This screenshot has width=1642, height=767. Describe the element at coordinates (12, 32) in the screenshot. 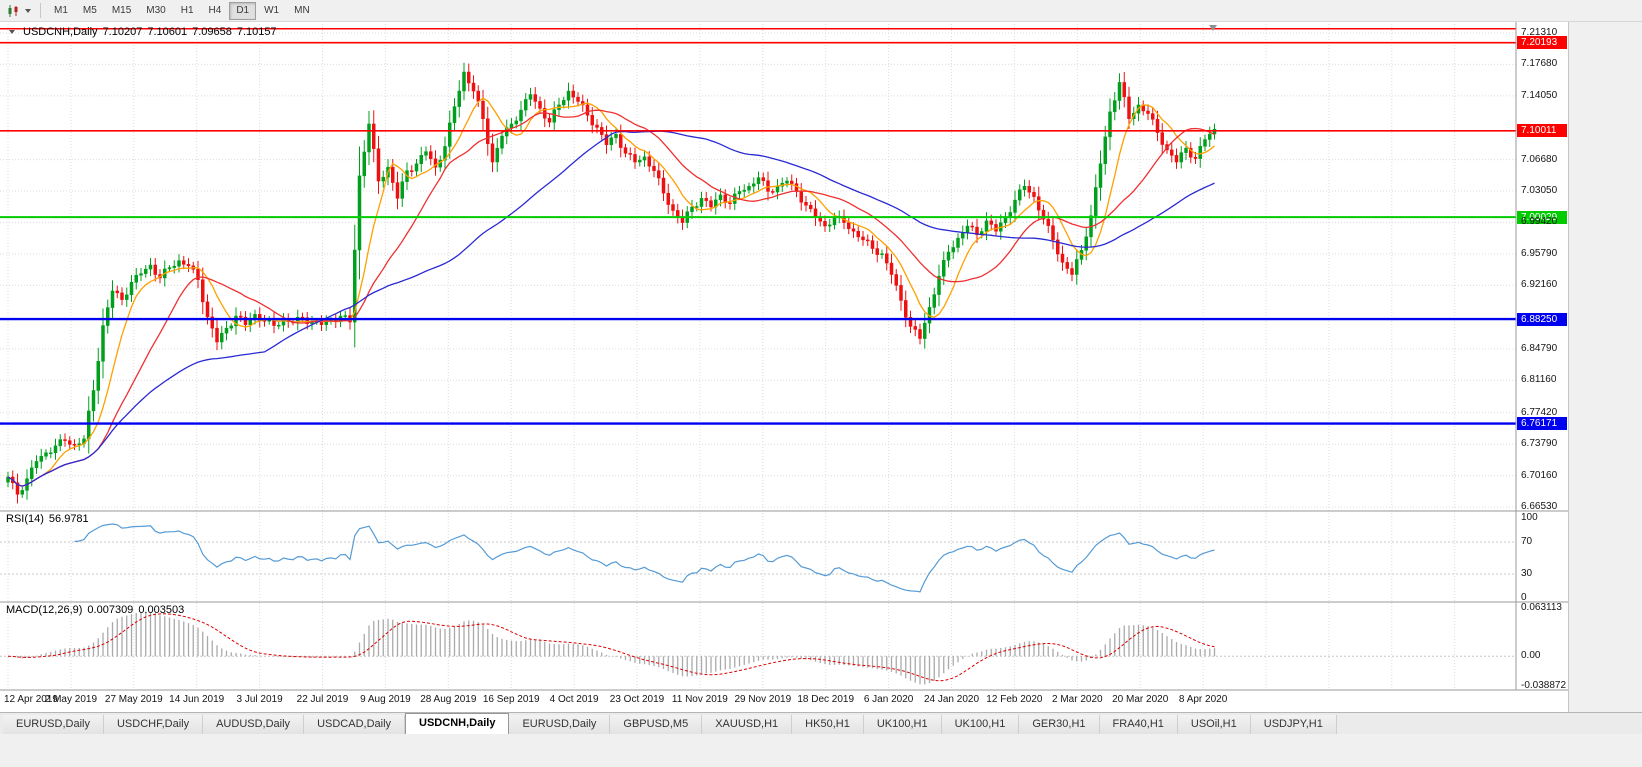

I see `chart-menu-icon` at that location.